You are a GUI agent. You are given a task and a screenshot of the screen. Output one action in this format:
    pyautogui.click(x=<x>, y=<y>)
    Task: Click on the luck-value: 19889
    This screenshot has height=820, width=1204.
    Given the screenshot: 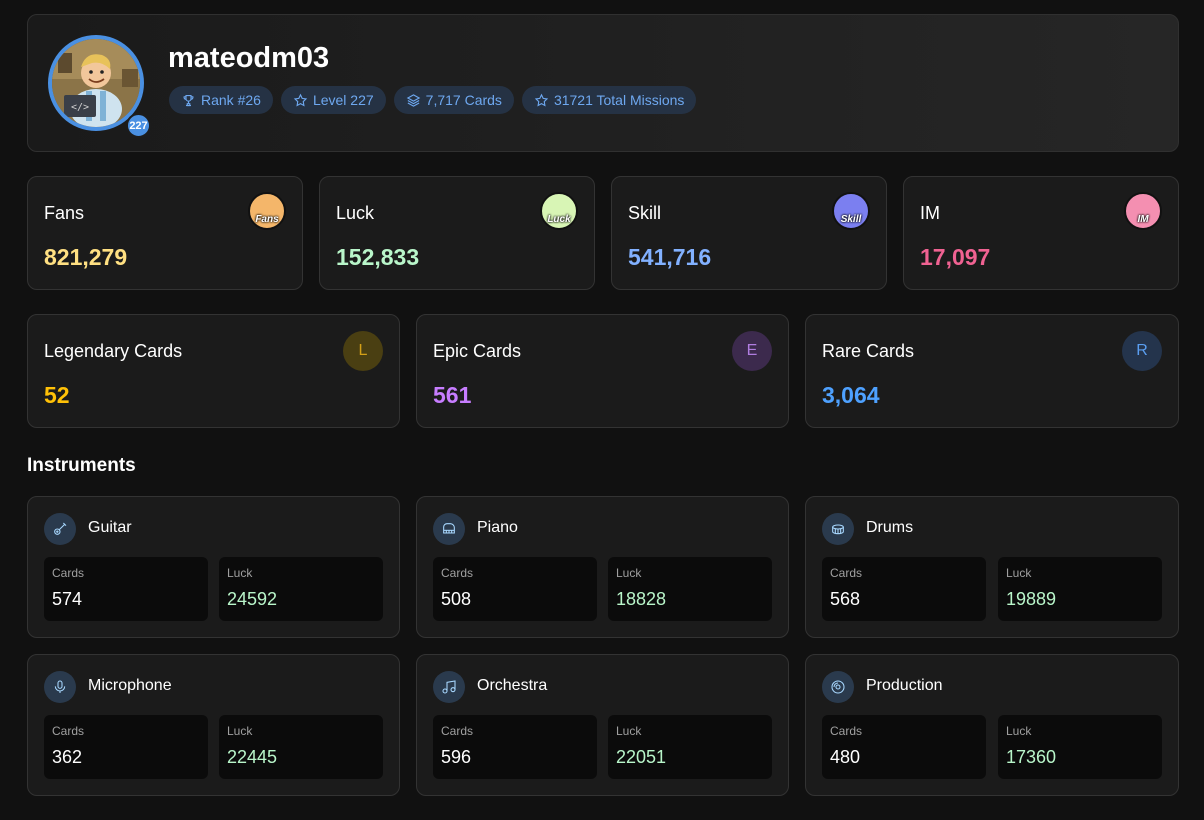 What is the action you would take?
    pyautogui.click(x=1031, y=599)
    